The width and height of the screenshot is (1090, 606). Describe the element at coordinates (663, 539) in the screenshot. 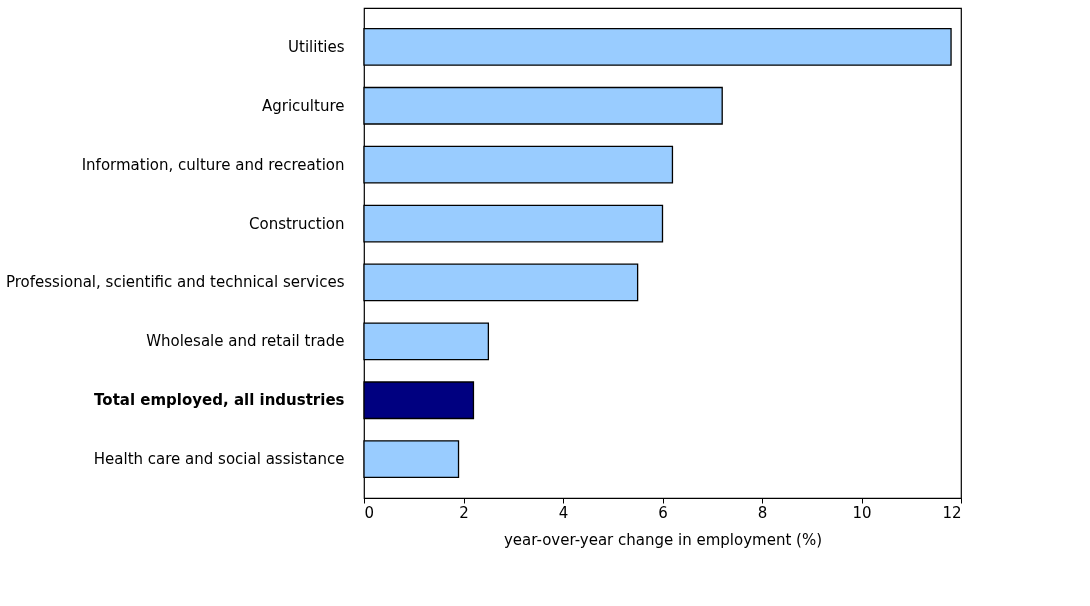

I see `x-axis-title: year-over-year change in employment (%)` at that location.